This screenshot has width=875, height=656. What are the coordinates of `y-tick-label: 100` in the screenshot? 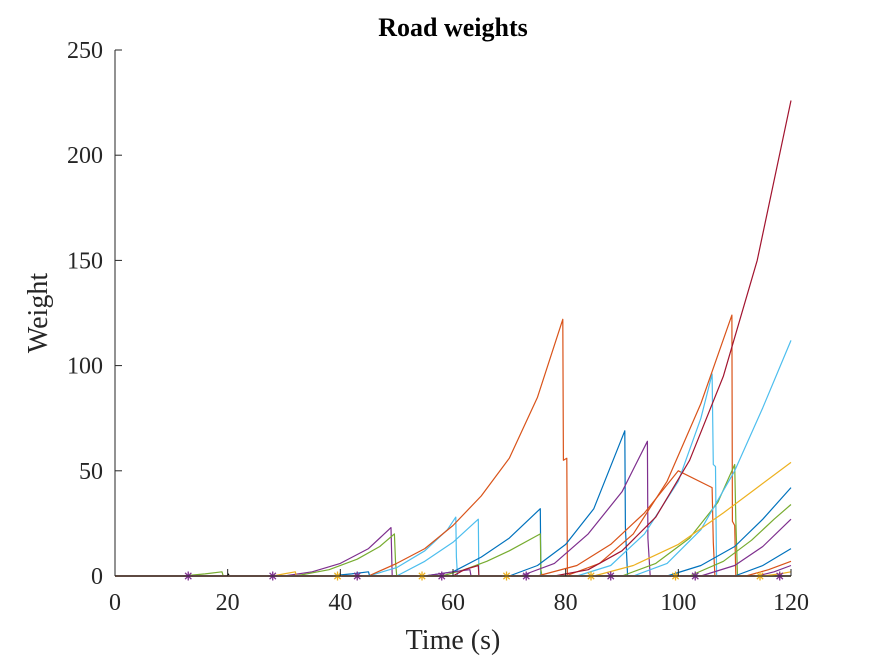 It's located at (85, 367).